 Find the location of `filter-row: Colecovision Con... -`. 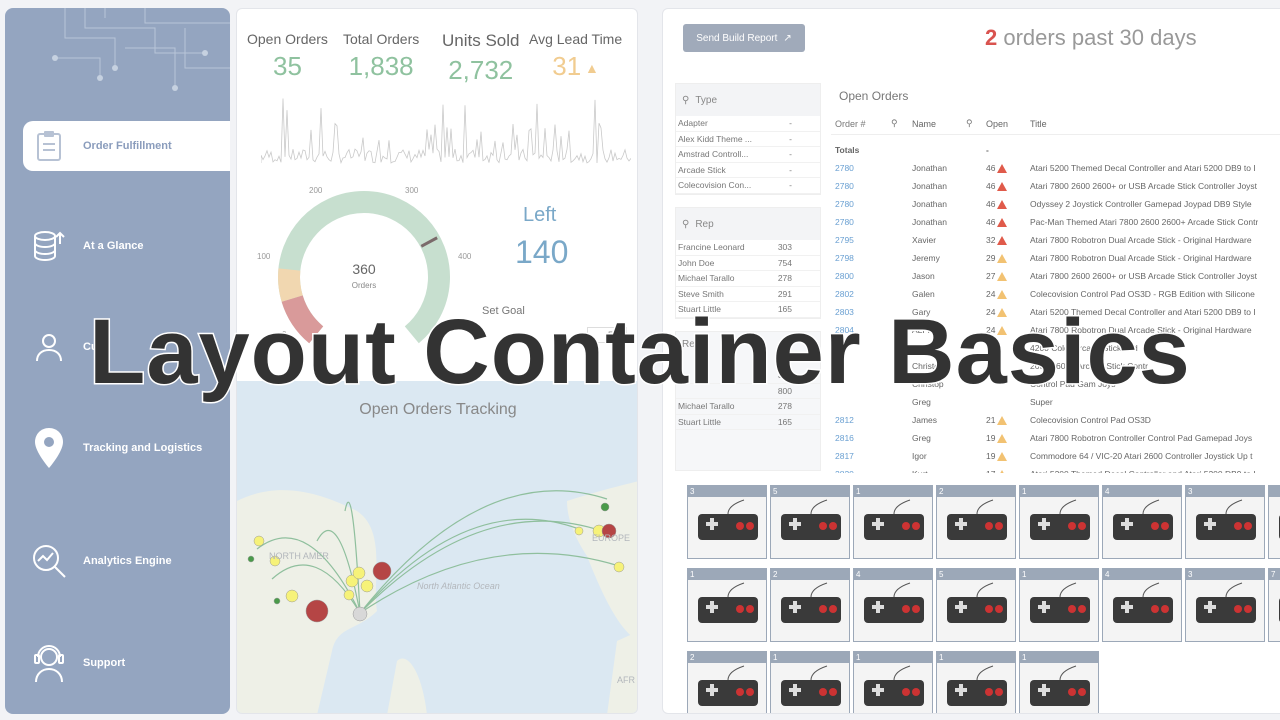

filter-row: Colecovision Con... - is located at coordinates (748, 186).